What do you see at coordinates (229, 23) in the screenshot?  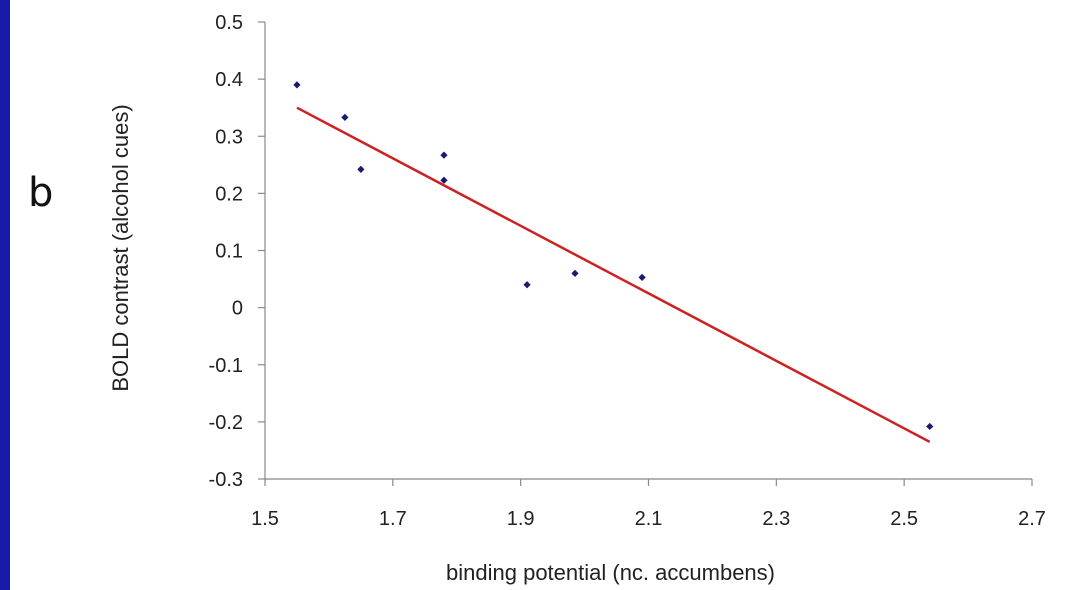 I see `y-tick-label: 0.5` at bounding box center [229, 23].